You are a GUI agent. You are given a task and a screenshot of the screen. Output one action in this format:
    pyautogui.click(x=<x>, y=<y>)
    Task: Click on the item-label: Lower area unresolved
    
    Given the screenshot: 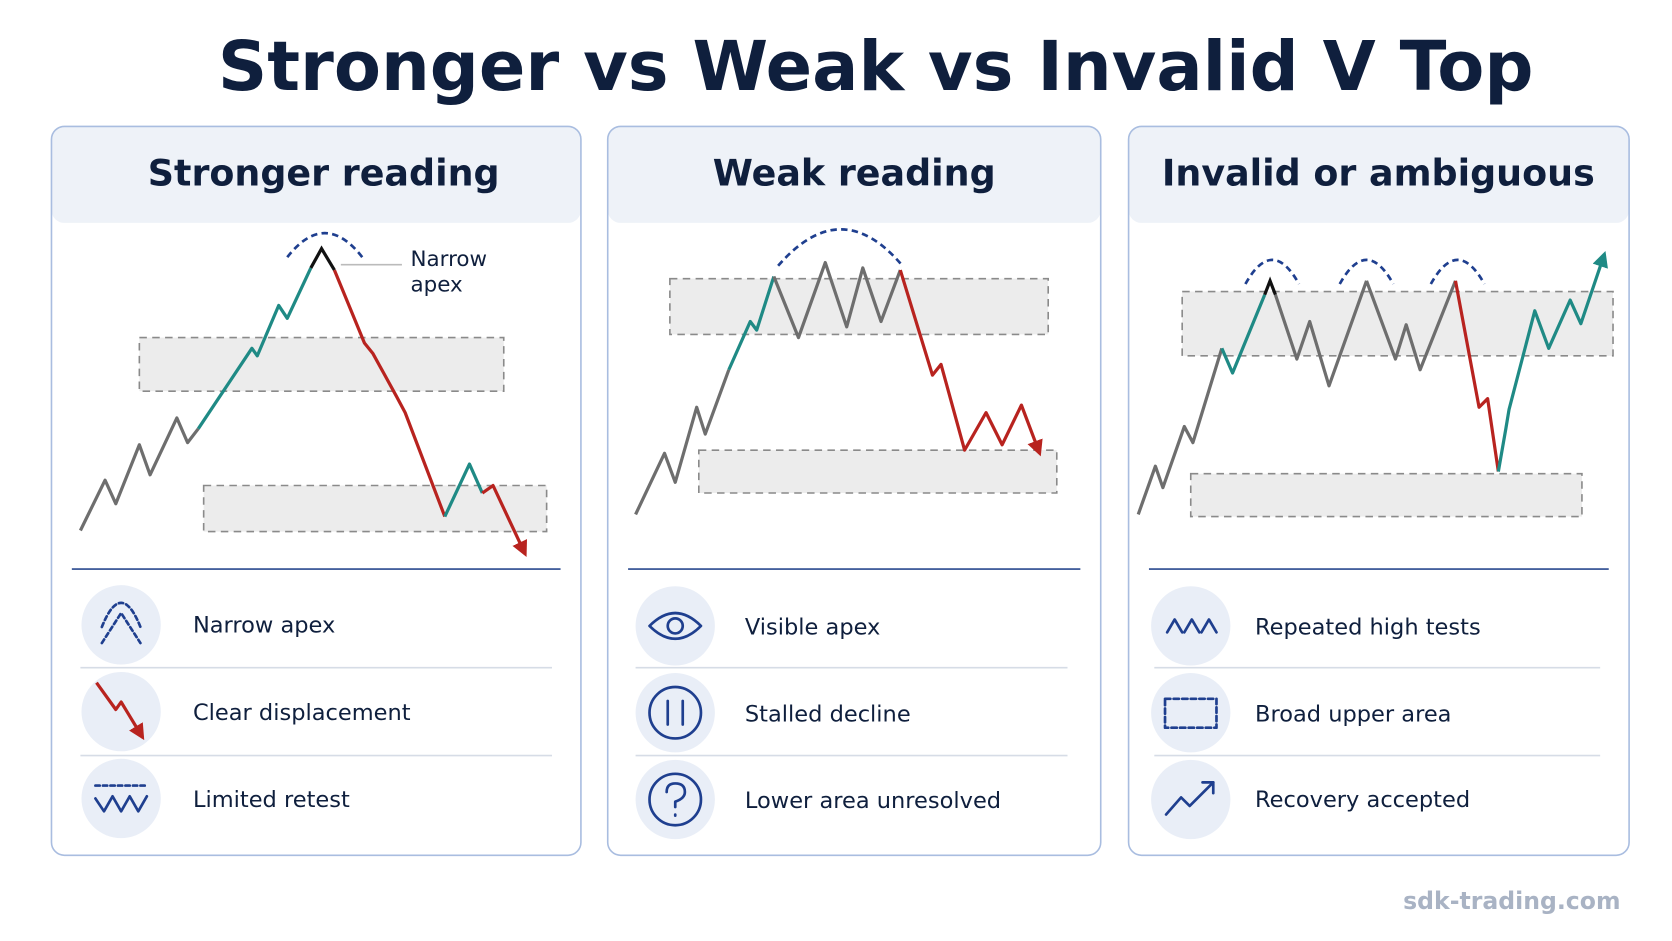 What is the action you would take?
    pyautogui.click(x=873, y=801)
    